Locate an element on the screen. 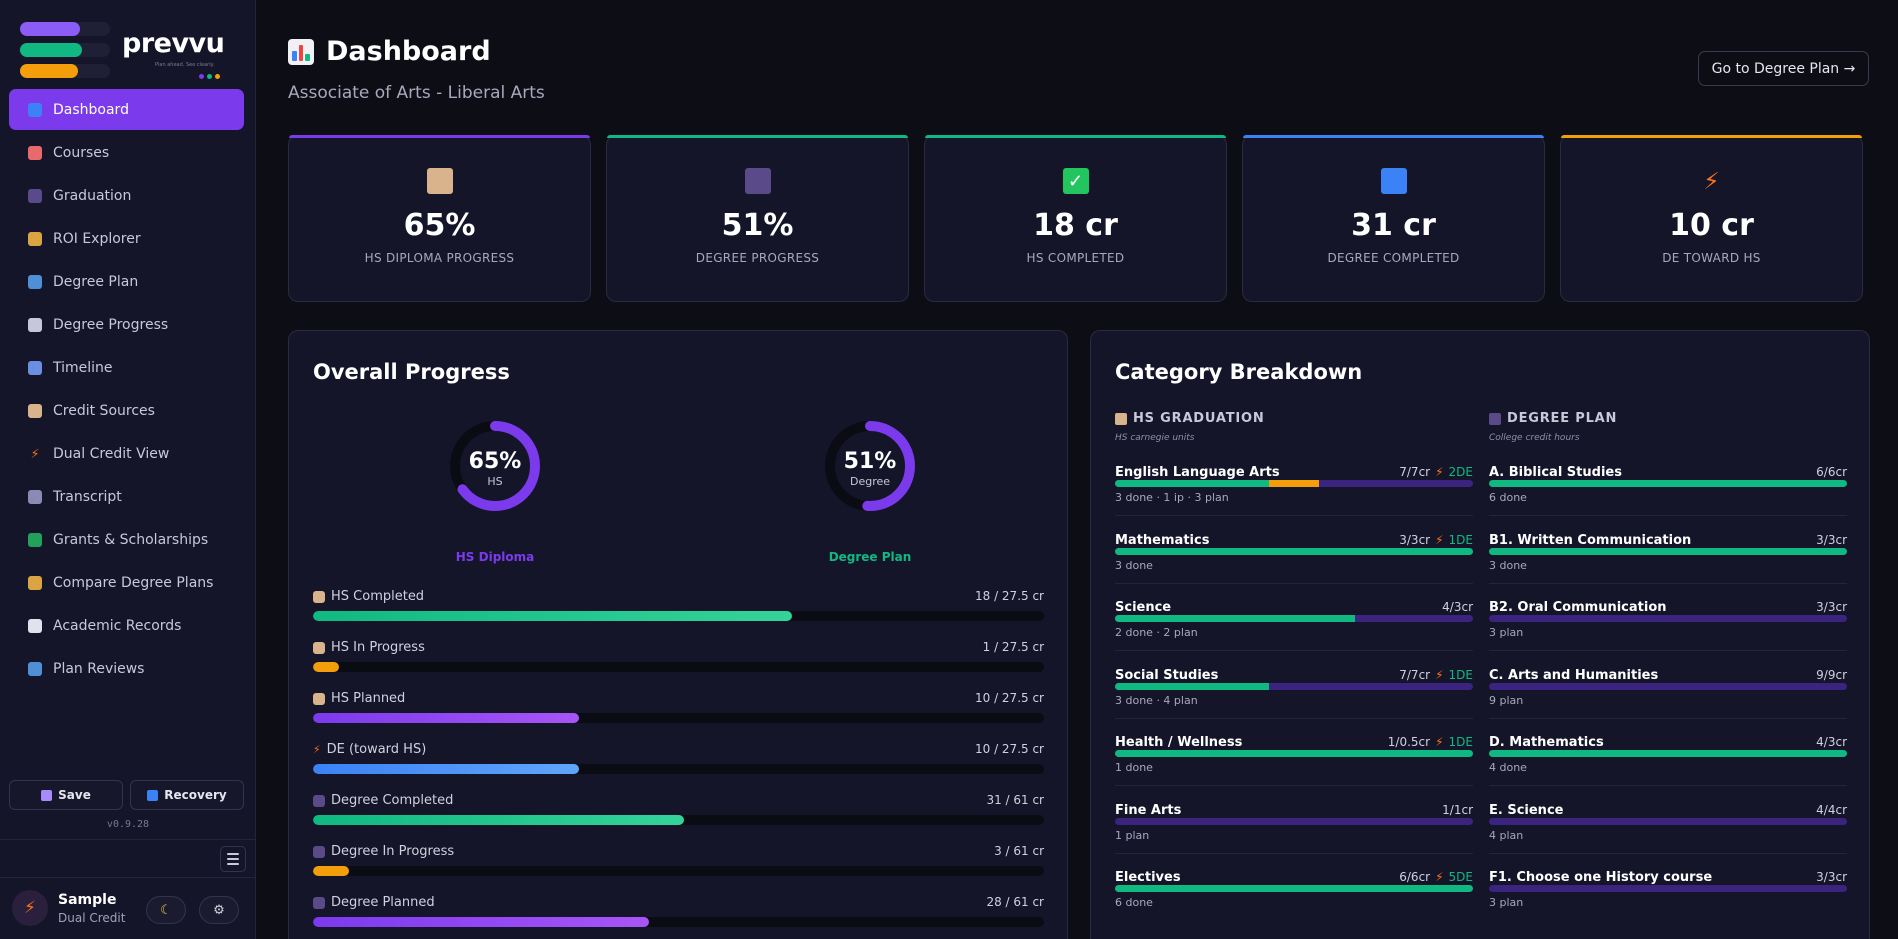 This screenshot has height=939, width=1898. stat-card: 31 cr DEGREE COMPLETED is located at coordinates (1393, 218).